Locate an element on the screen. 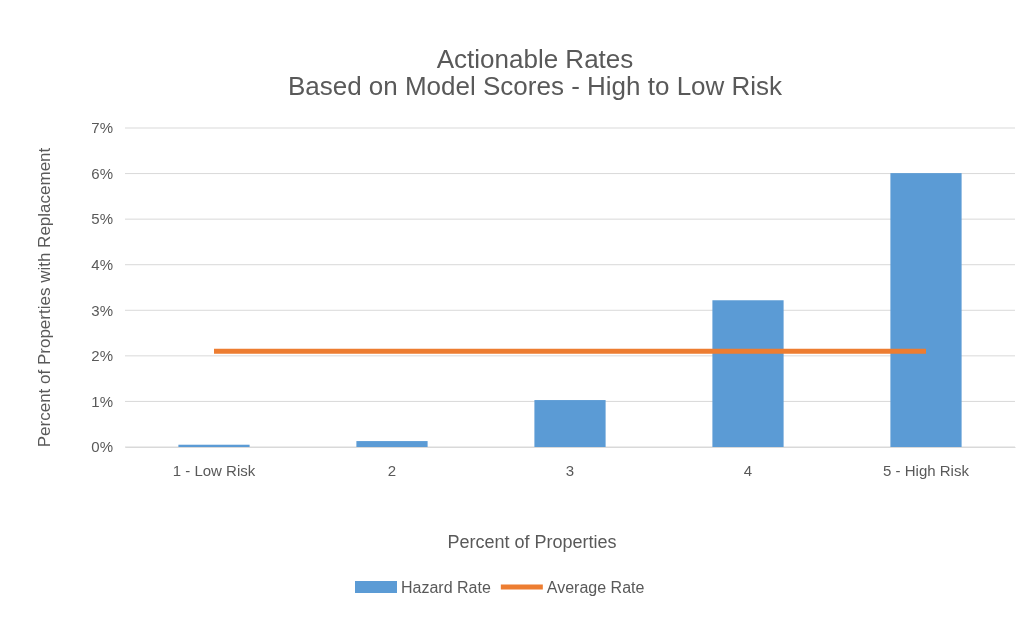  x-tick-label: 5 - High Risk is located at coordinates (926, 470).